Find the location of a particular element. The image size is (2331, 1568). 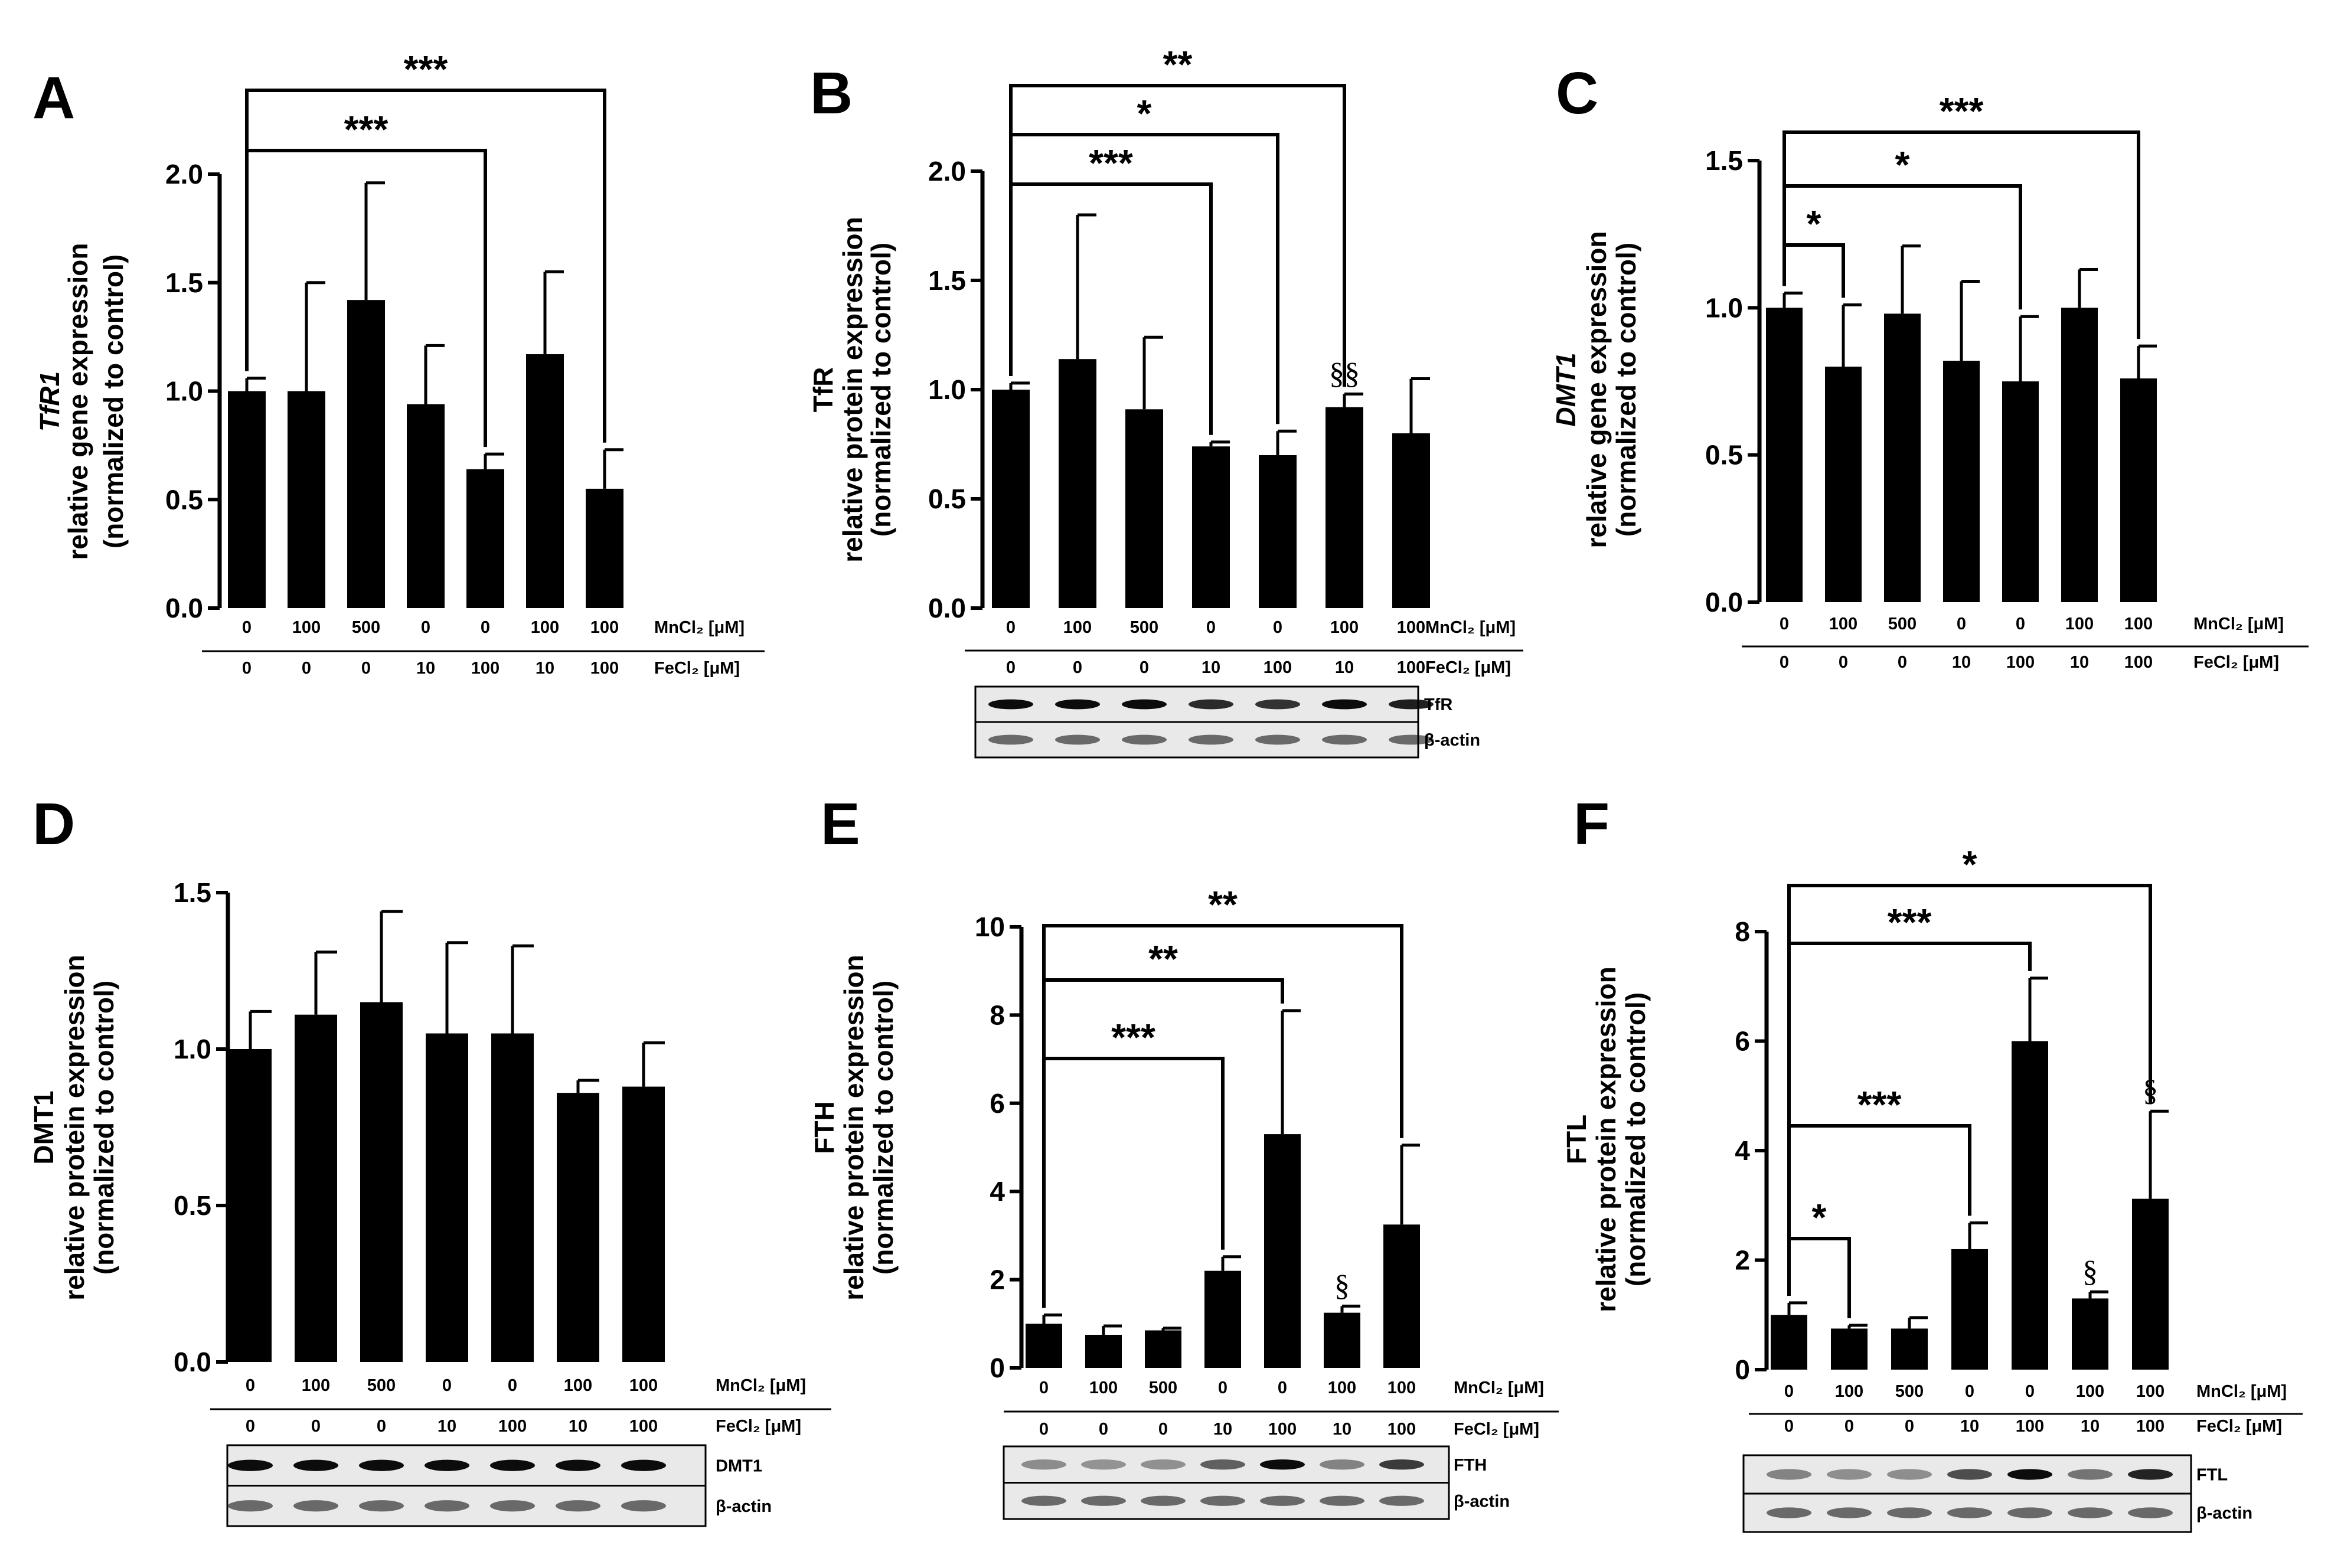

panel-letter: B is located at coordinates (832, 93).